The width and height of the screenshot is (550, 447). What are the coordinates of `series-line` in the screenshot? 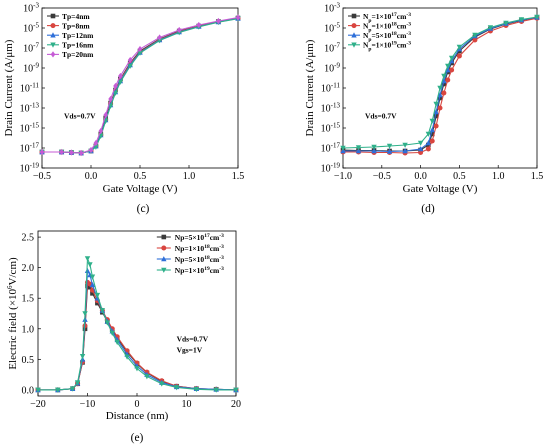 It's located at (137, 324).